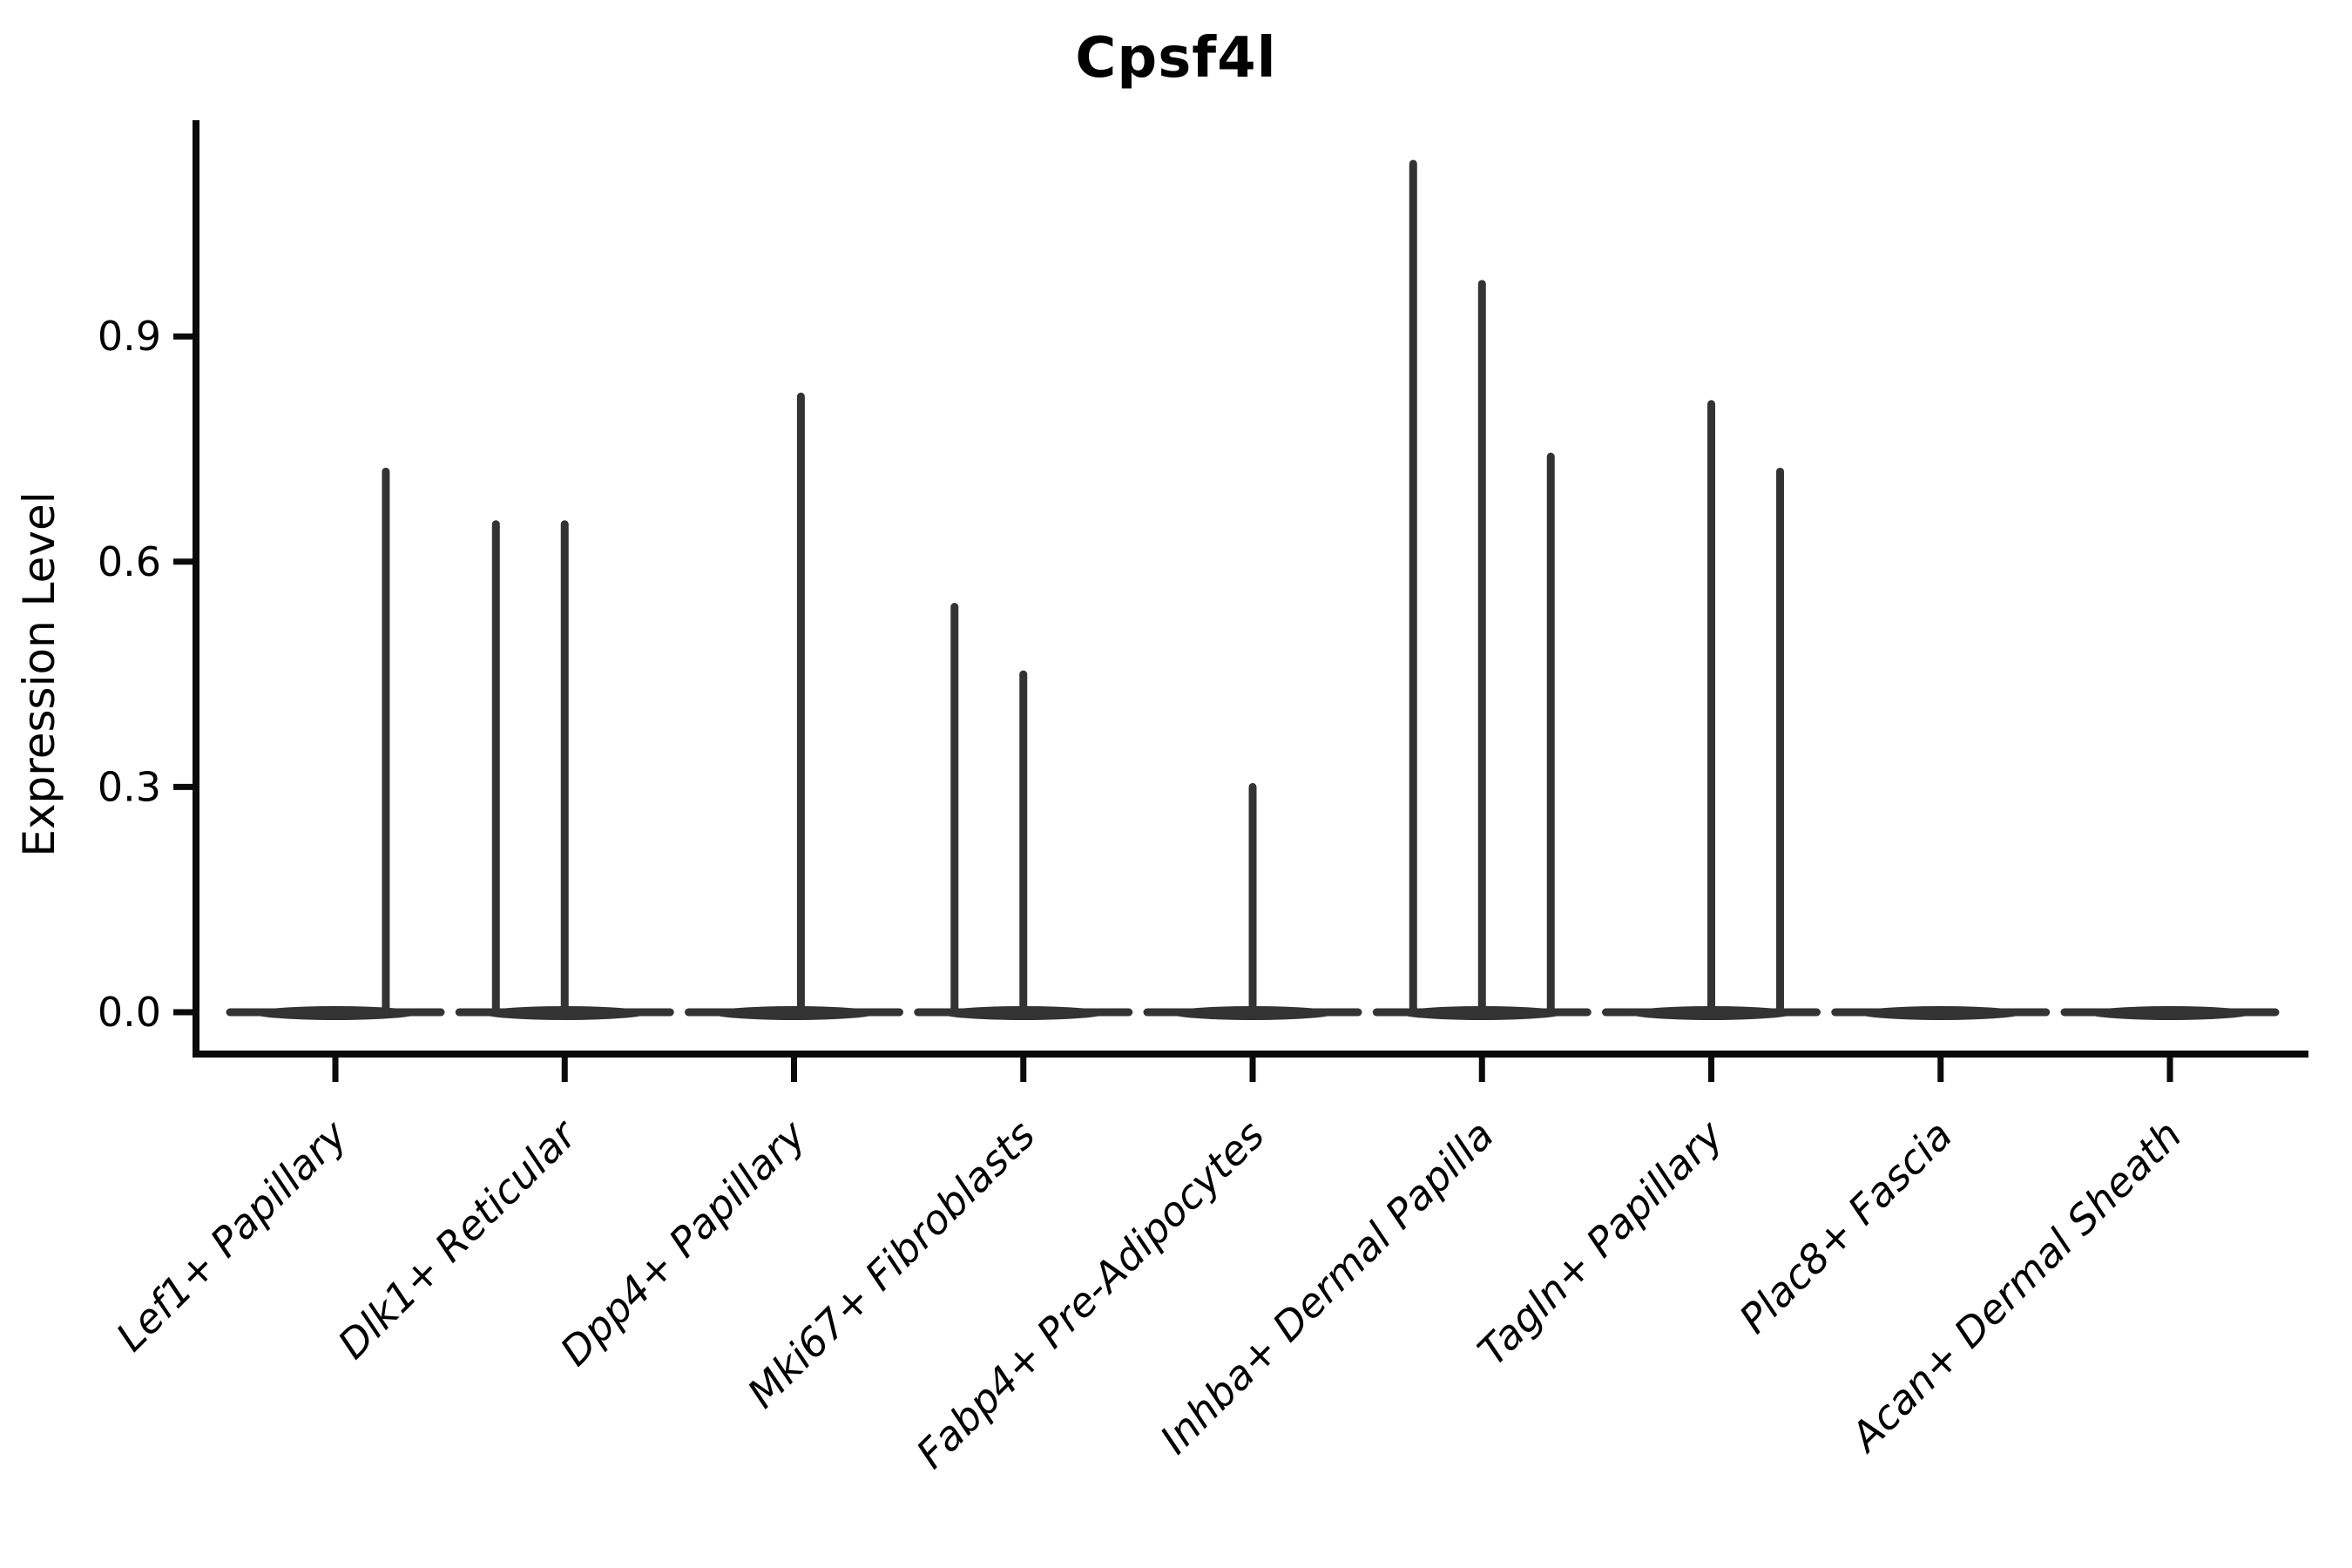 Image resolution: width=2352 pixels, height=1568 pixels. Describe the element at coordinates (1845, 1227) in the screenshot. I see `x-tick-label: Plac8+ Fascia` at that location.